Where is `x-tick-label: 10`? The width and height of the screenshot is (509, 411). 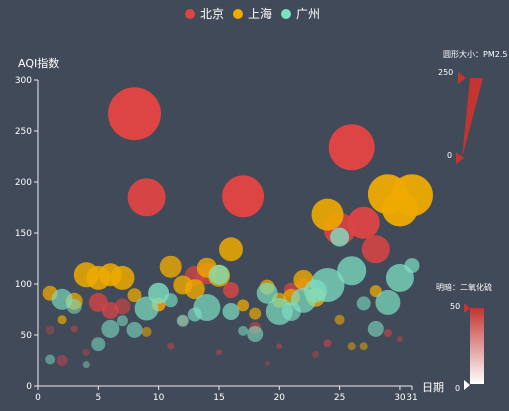
x-tick-label: 10 is located at coordinates (159, 398).